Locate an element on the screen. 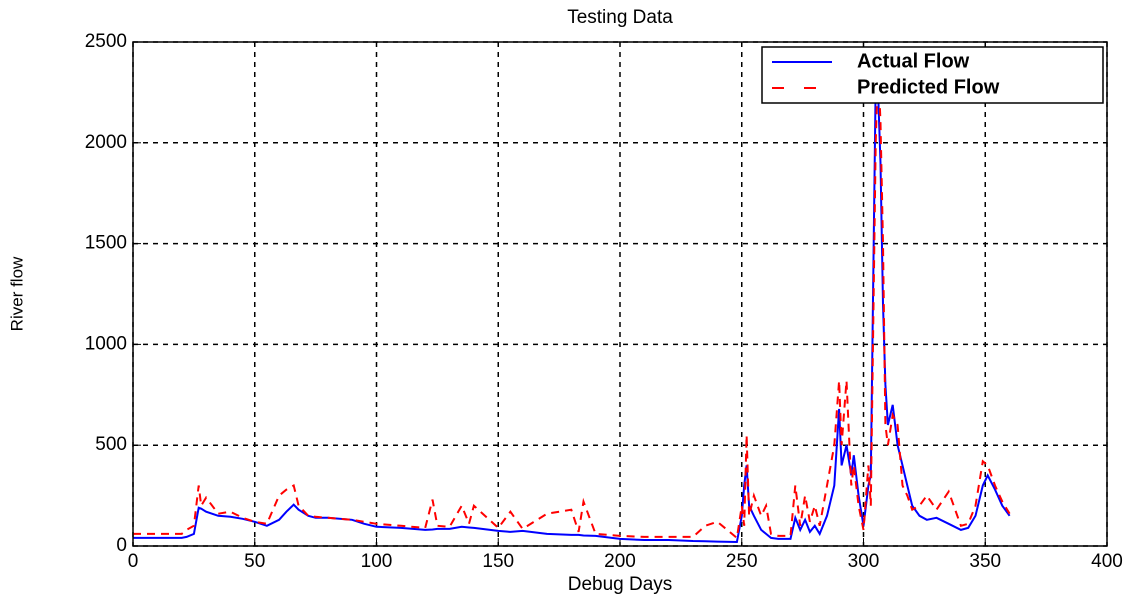 The width and height of the screenshot is (1141, 608). y-tick-label: 1500 is located at coordinates (106, 243).